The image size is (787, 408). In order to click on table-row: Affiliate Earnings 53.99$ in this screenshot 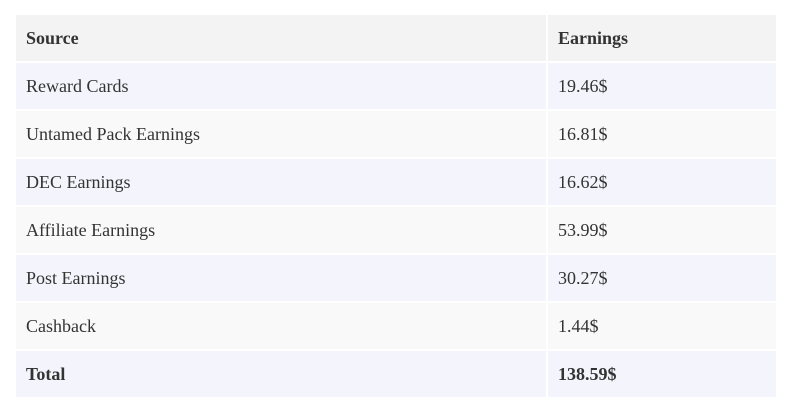, I will do `click(396, 230)`.